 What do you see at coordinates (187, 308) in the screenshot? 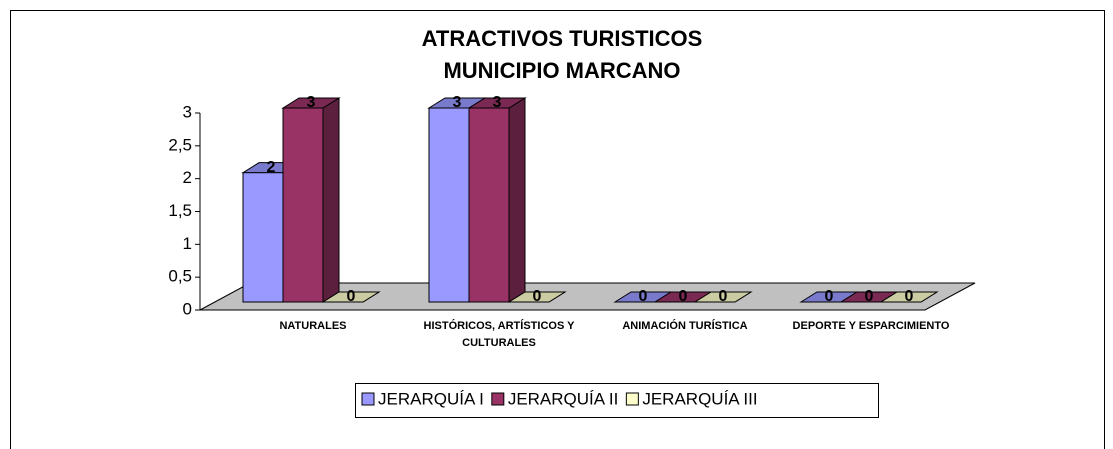
I see `y-tick-label: 0` at bounding box center [187, 308].